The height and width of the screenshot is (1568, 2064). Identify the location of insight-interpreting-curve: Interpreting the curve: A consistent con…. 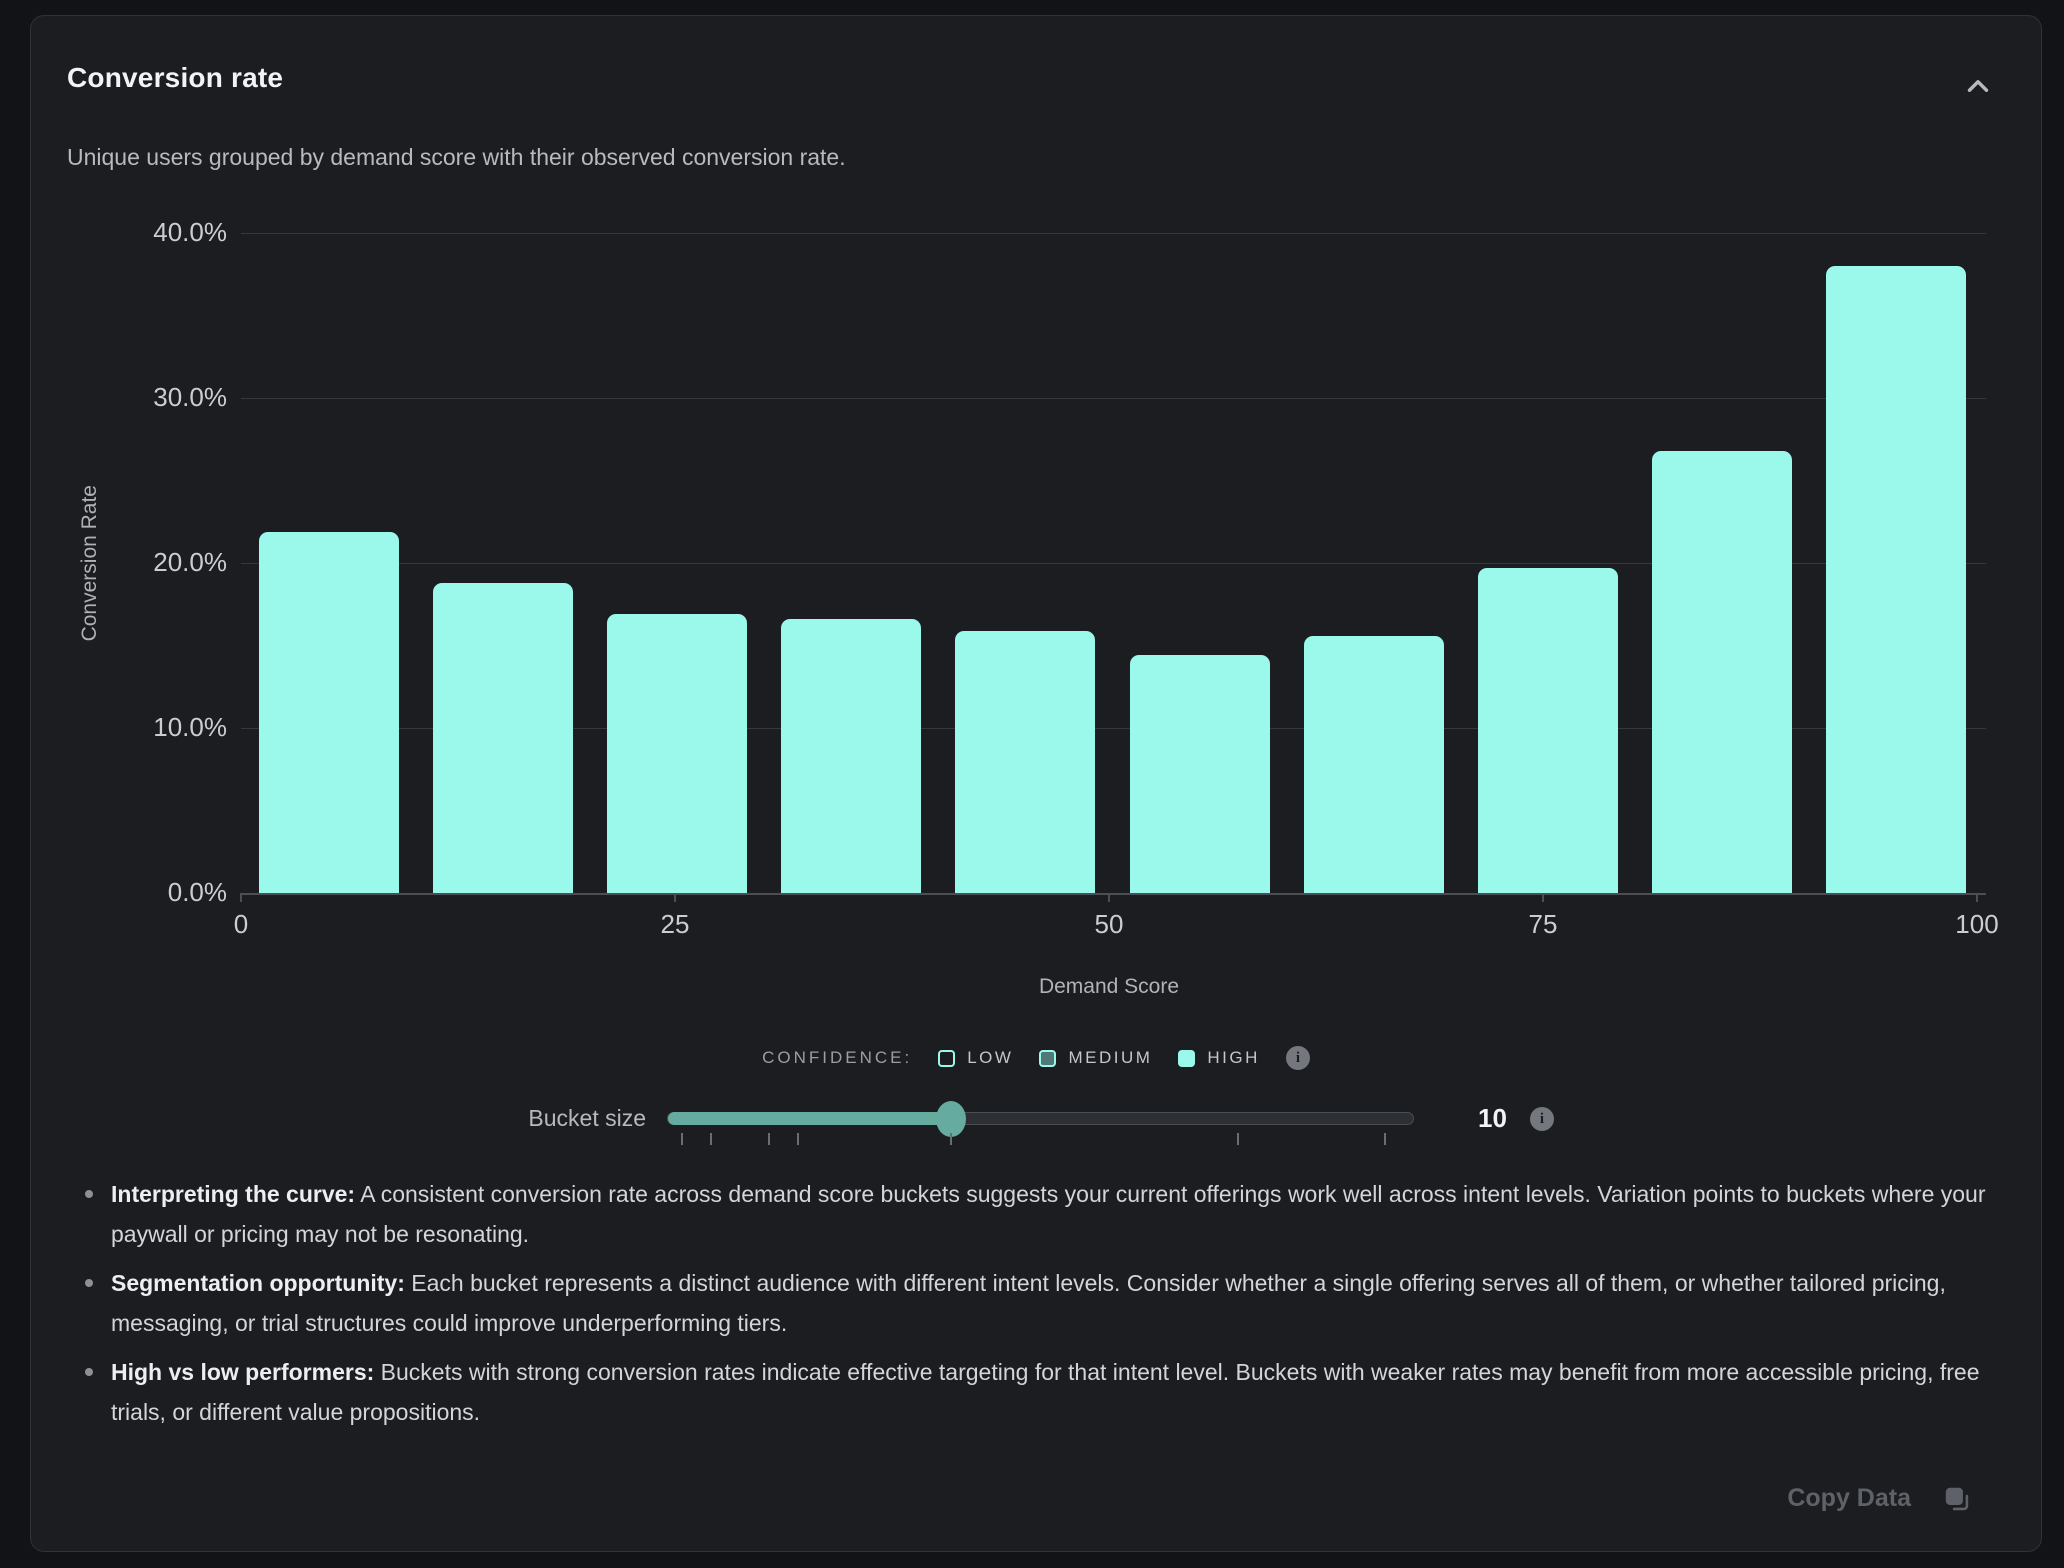
(1039, 1214).